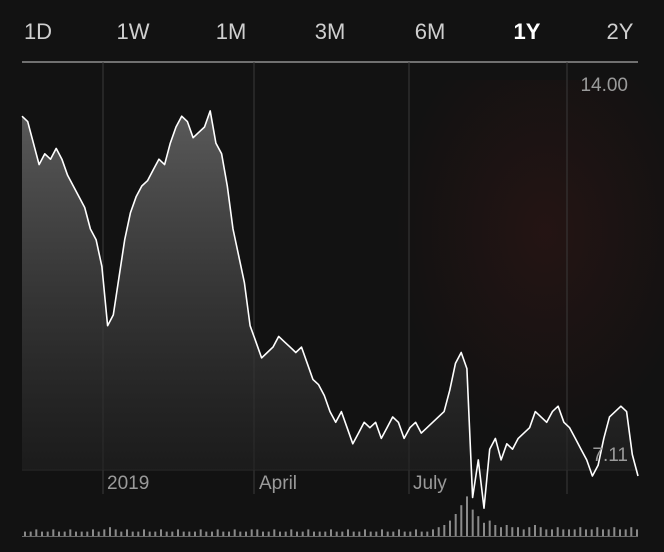  Describe the element at coordinates (430, 31) in the screenshot. I see `tab-6m: 6M` at that location.